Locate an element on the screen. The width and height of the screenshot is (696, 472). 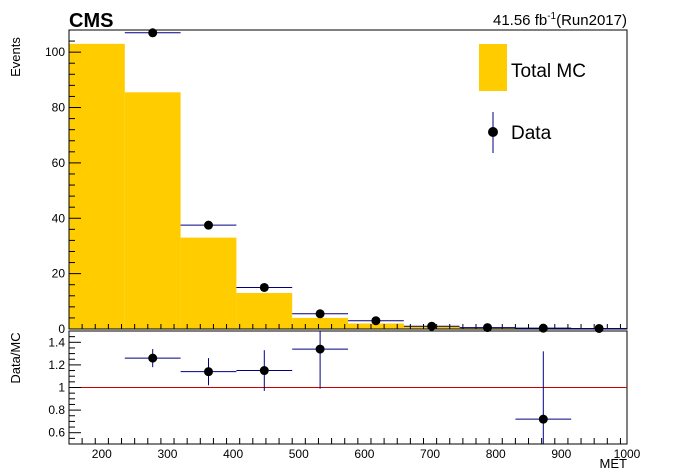
y-tick-label-ratio: 0.8 is located at coordinates (56, 410).